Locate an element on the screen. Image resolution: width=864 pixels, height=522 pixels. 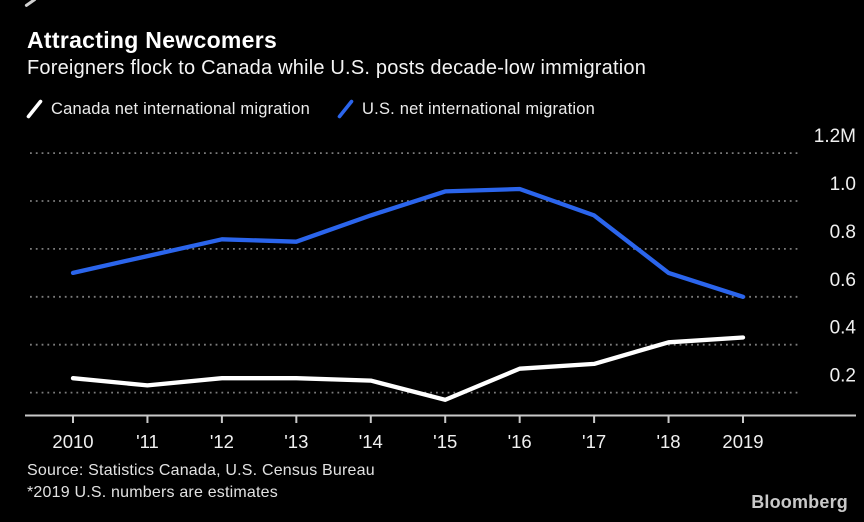
us-line-swatch-icon is located at coordinates (345, 109).